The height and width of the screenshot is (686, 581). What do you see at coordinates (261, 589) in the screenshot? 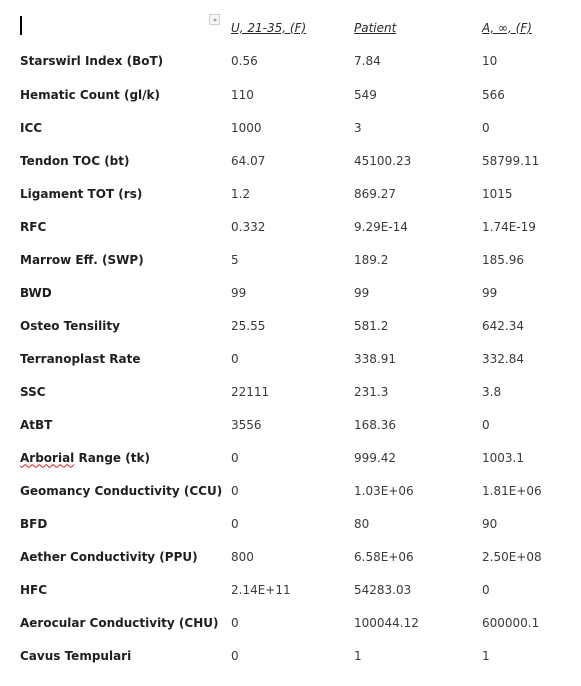
I see `value-cell: 2.14E+11` at bounding box center [261, 589].